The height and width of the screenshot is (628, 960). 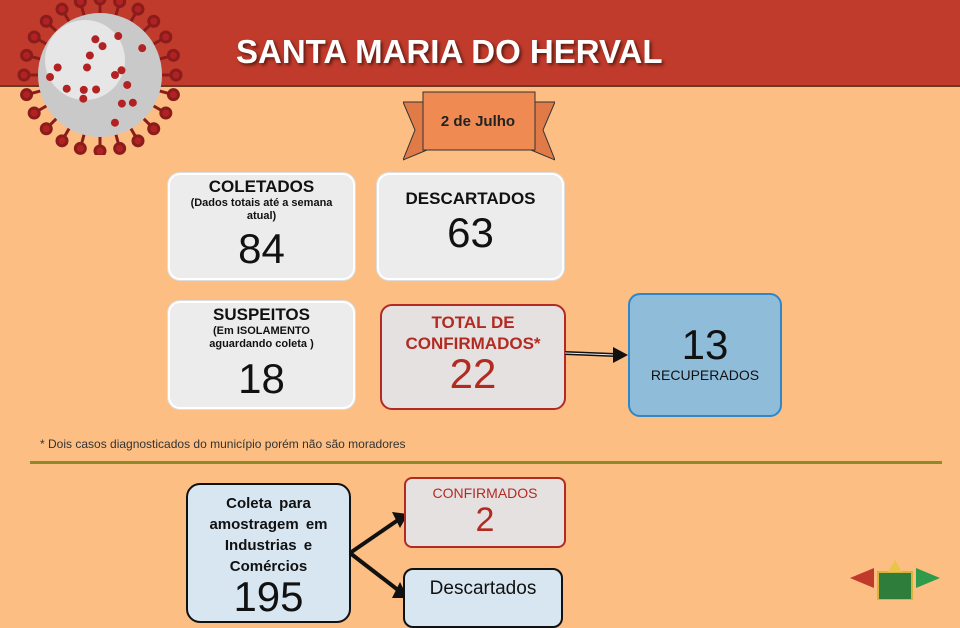 What do you see at coordinates (261, 314) in the screenshot?
I see `card-title: SUSPEITOS` at bounding box center [261, 314].